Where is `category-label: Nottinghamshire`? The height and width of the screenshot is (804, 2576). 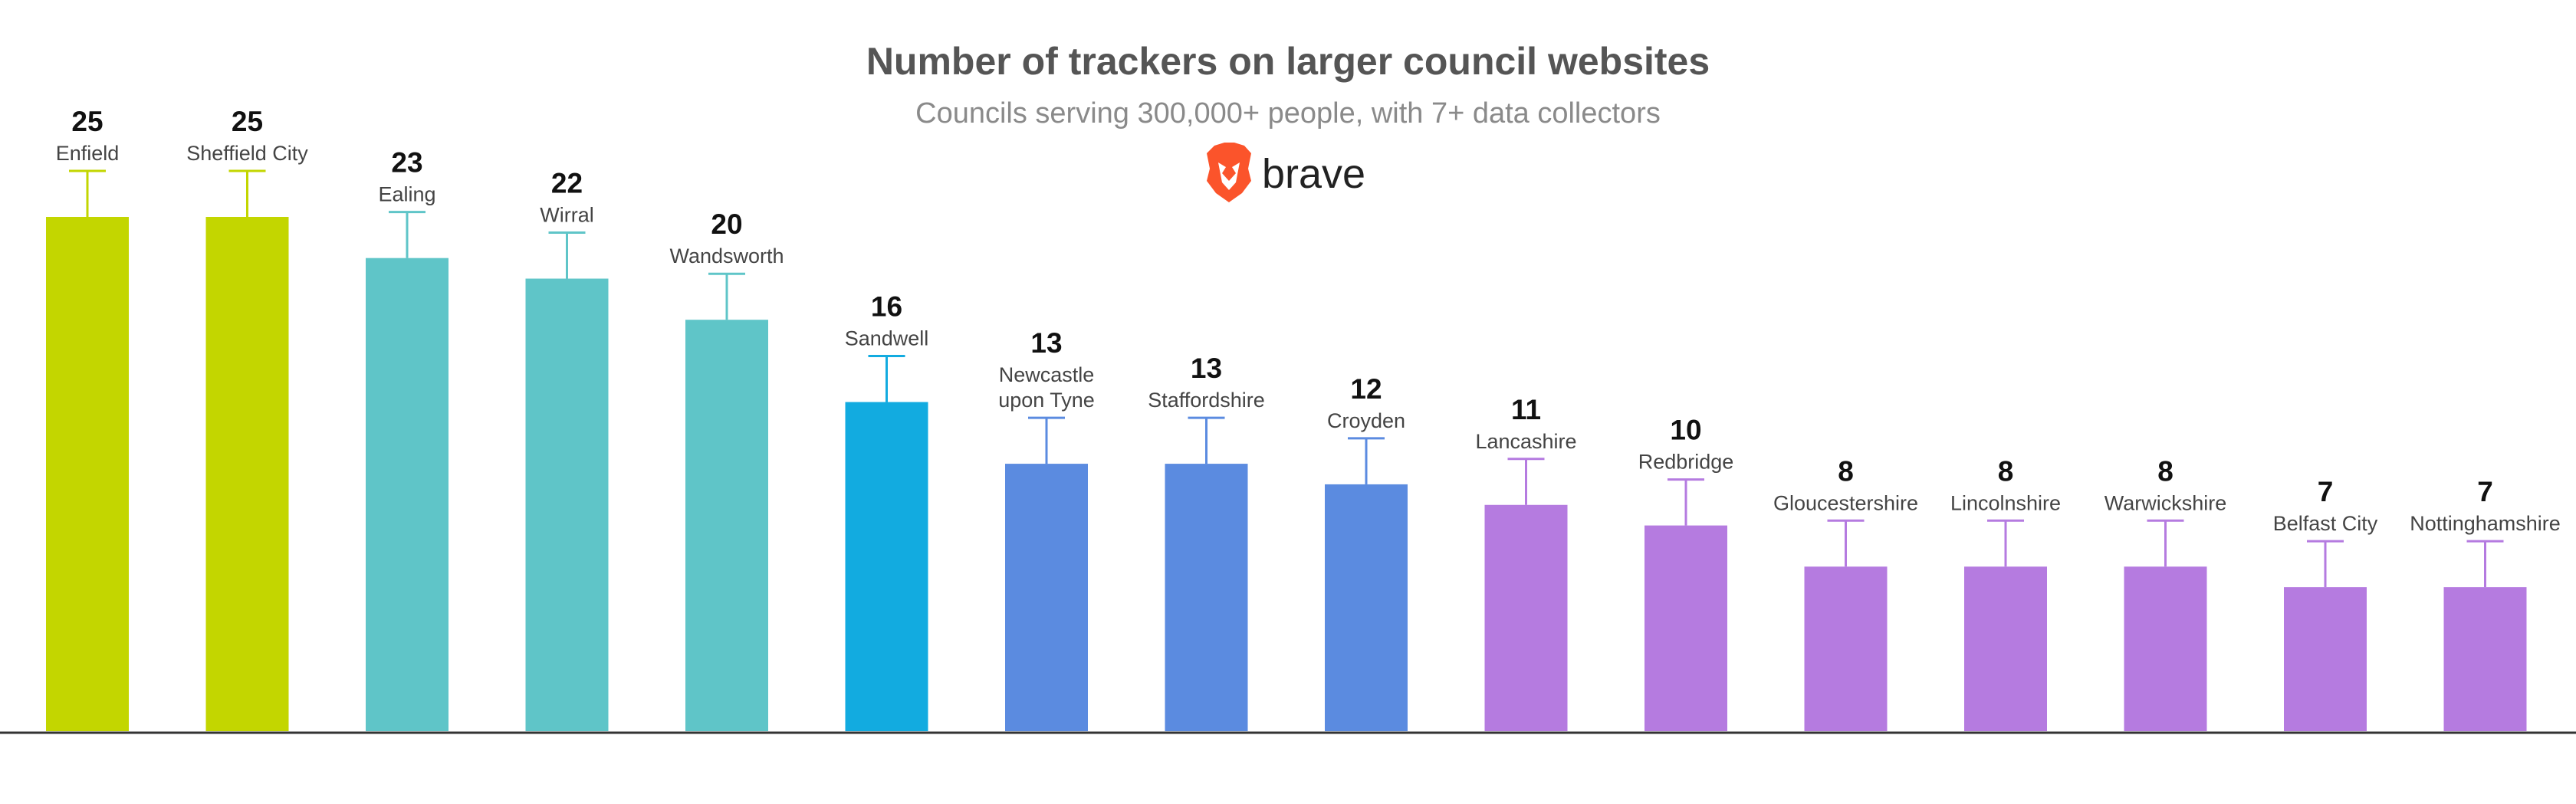 category-label: Nottinghamshire is located at coordinates (2485, 523).